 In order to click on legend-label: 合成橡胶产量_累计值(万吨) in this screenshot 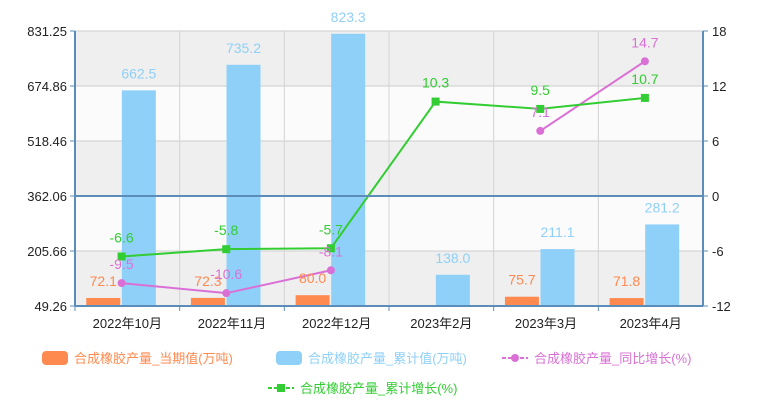, I will do `click(387, 358)`.